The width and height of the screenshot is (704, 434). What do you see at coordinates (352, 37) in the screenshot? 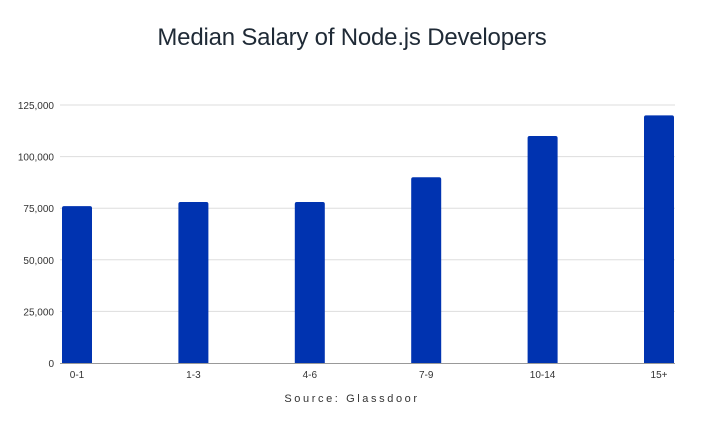
I see `chart-title: Median Salary of Node.js Developers` at bounding box center [352, 37].